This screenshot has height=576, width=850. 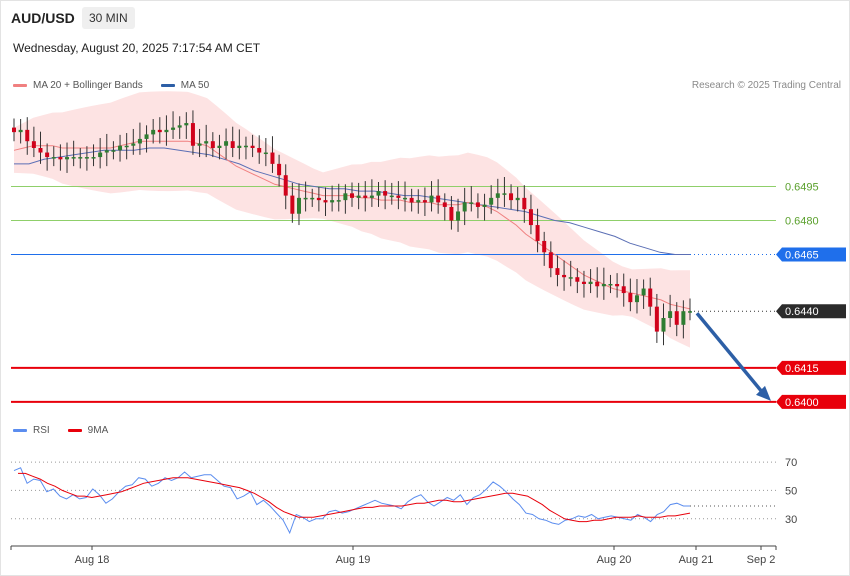 I want to click on rsi-legend: RSI 9MA, so click(x=60, y=430).